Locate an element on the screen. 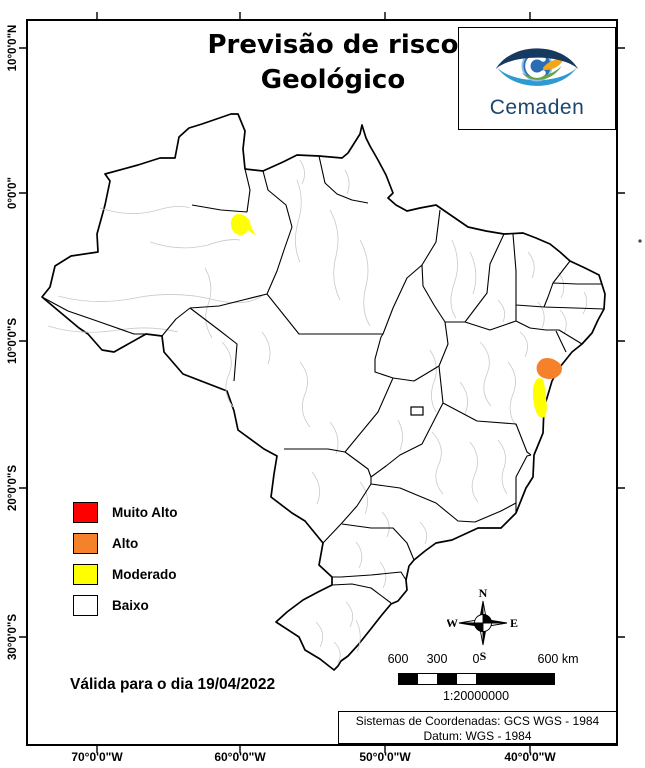 This screenshot has height=768, width=645. scale-bar: 600 300 0 600 km 1:20000000 is located at coordinates (493, 680).